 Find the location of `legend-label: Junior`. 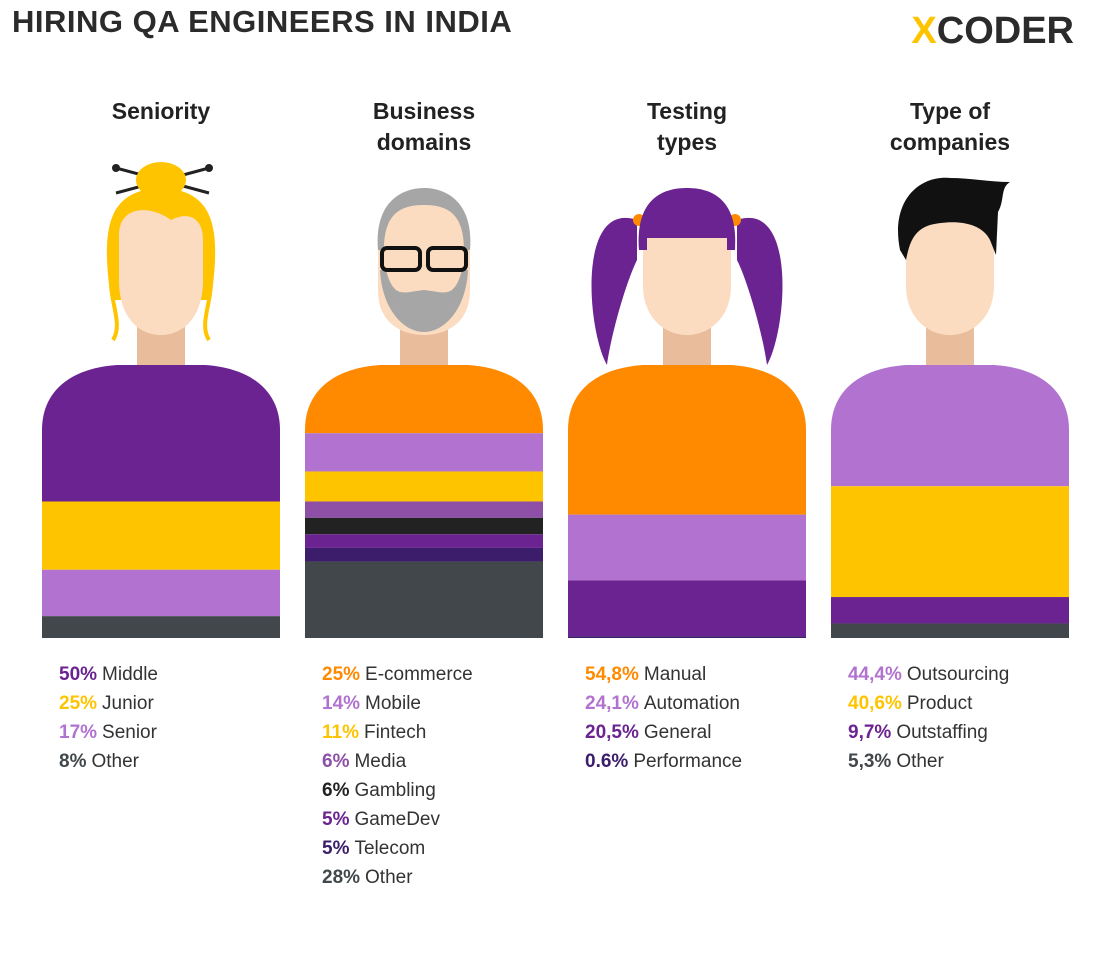

legend-label: Junior is located at coordinates (128, 703).